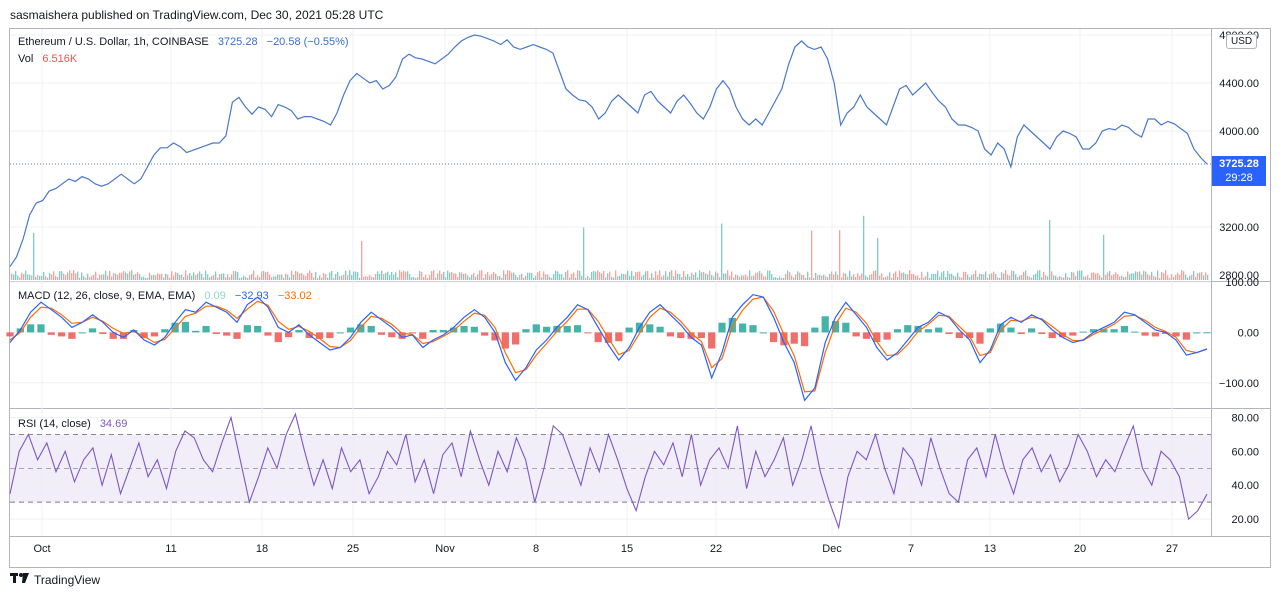 The image size is (1280, 598). Describe the element at coordinates (1245, 520) in the screenshot. I see `rsi-axis-label: 20.00` at that location.